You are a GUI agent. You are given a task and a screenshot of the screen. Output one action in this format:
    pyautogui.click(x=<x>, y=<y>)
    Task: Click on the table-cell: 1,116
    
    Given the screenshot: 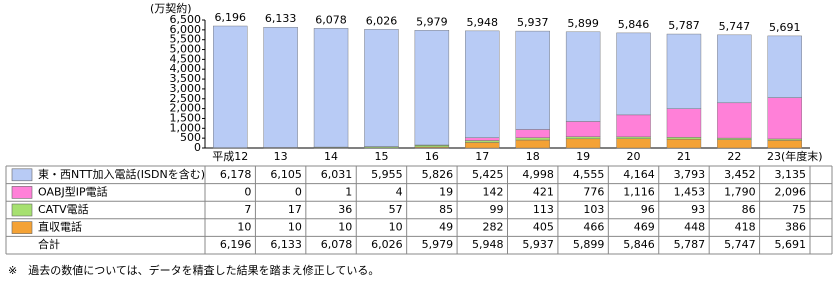 What is the action you would take?
    pyautogui.click(x=639, y=191)
    